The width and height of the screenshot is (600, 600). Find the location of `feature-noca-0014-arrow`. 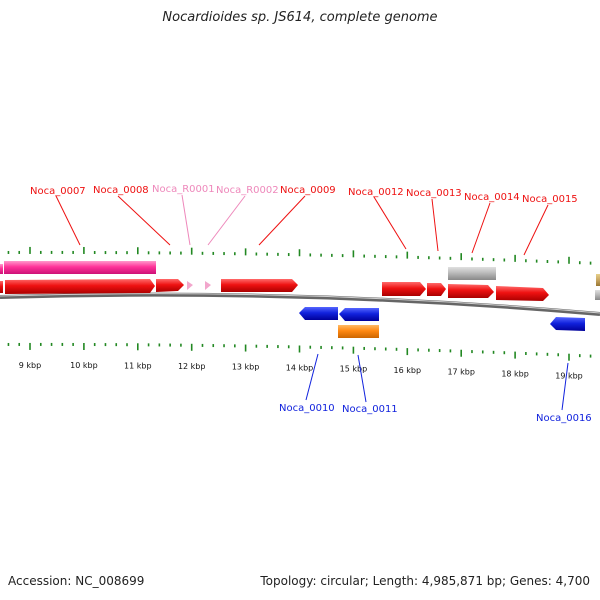

feature-noca-0014-arrow is located at coordinates (471, 291).